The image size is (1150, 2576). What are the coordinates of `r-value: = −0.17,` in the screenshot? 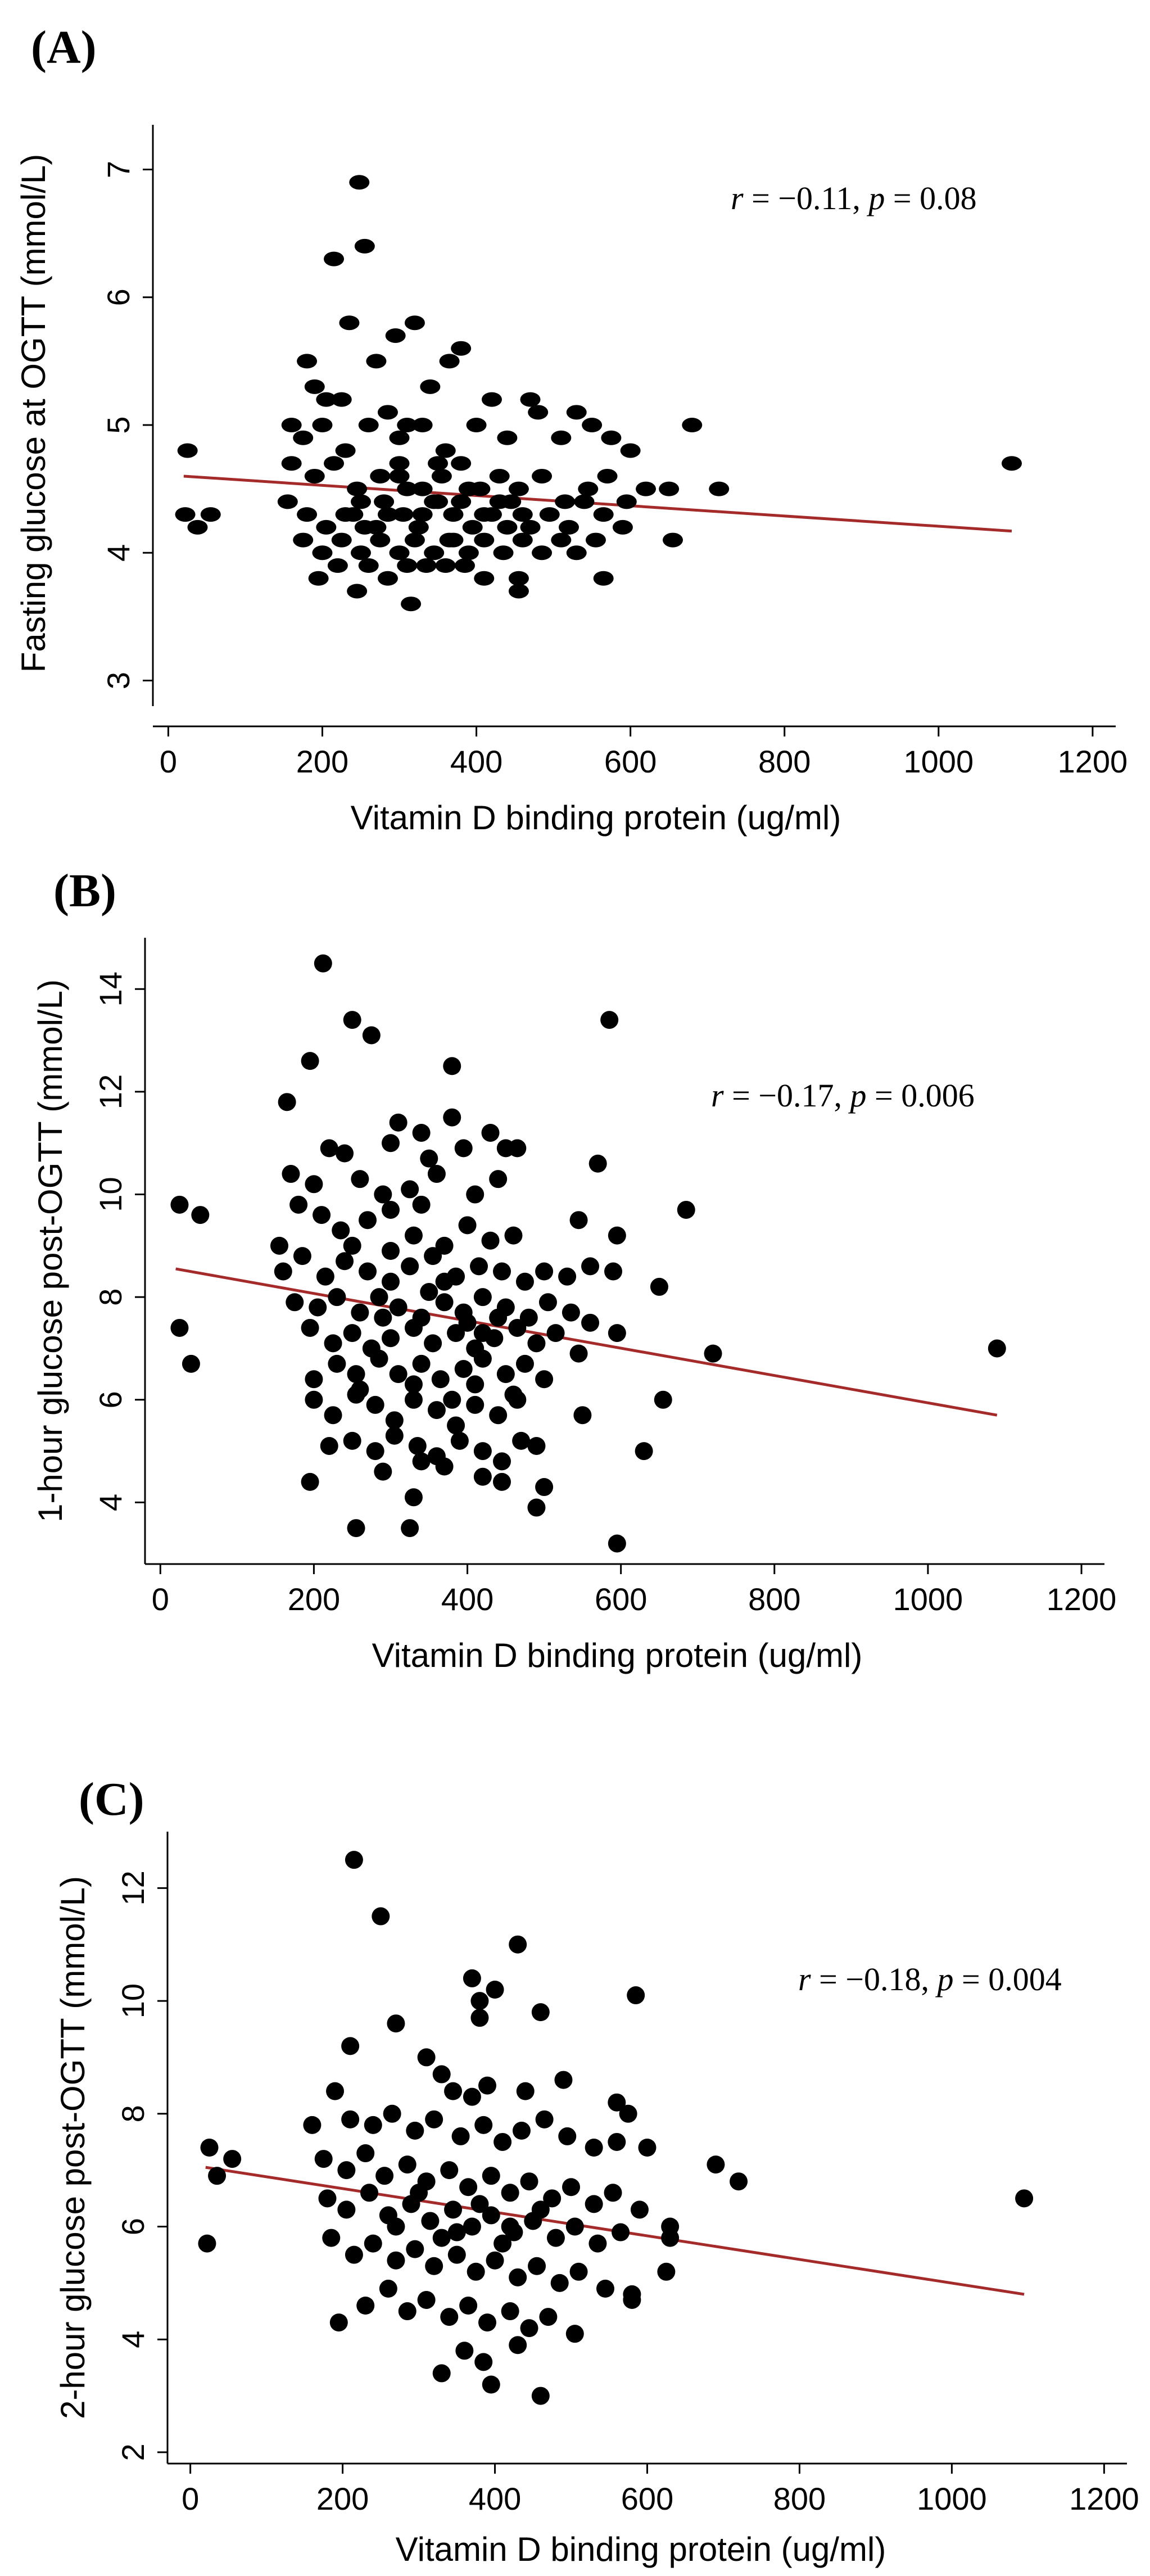 It's located at (787, 1095).